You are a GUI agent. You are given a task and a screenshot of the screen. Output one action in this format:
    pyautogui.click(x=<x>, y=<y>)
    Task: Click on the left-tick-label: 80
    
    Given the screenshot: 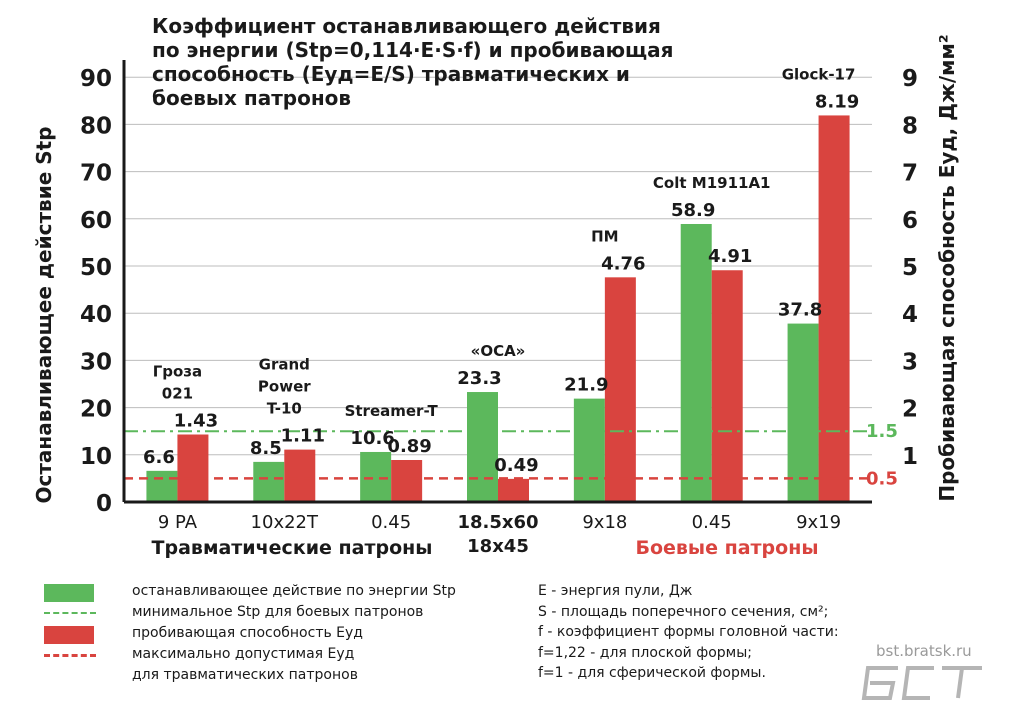 What is the action you would take?
    pyautogui.click(x=96, y=126)
    